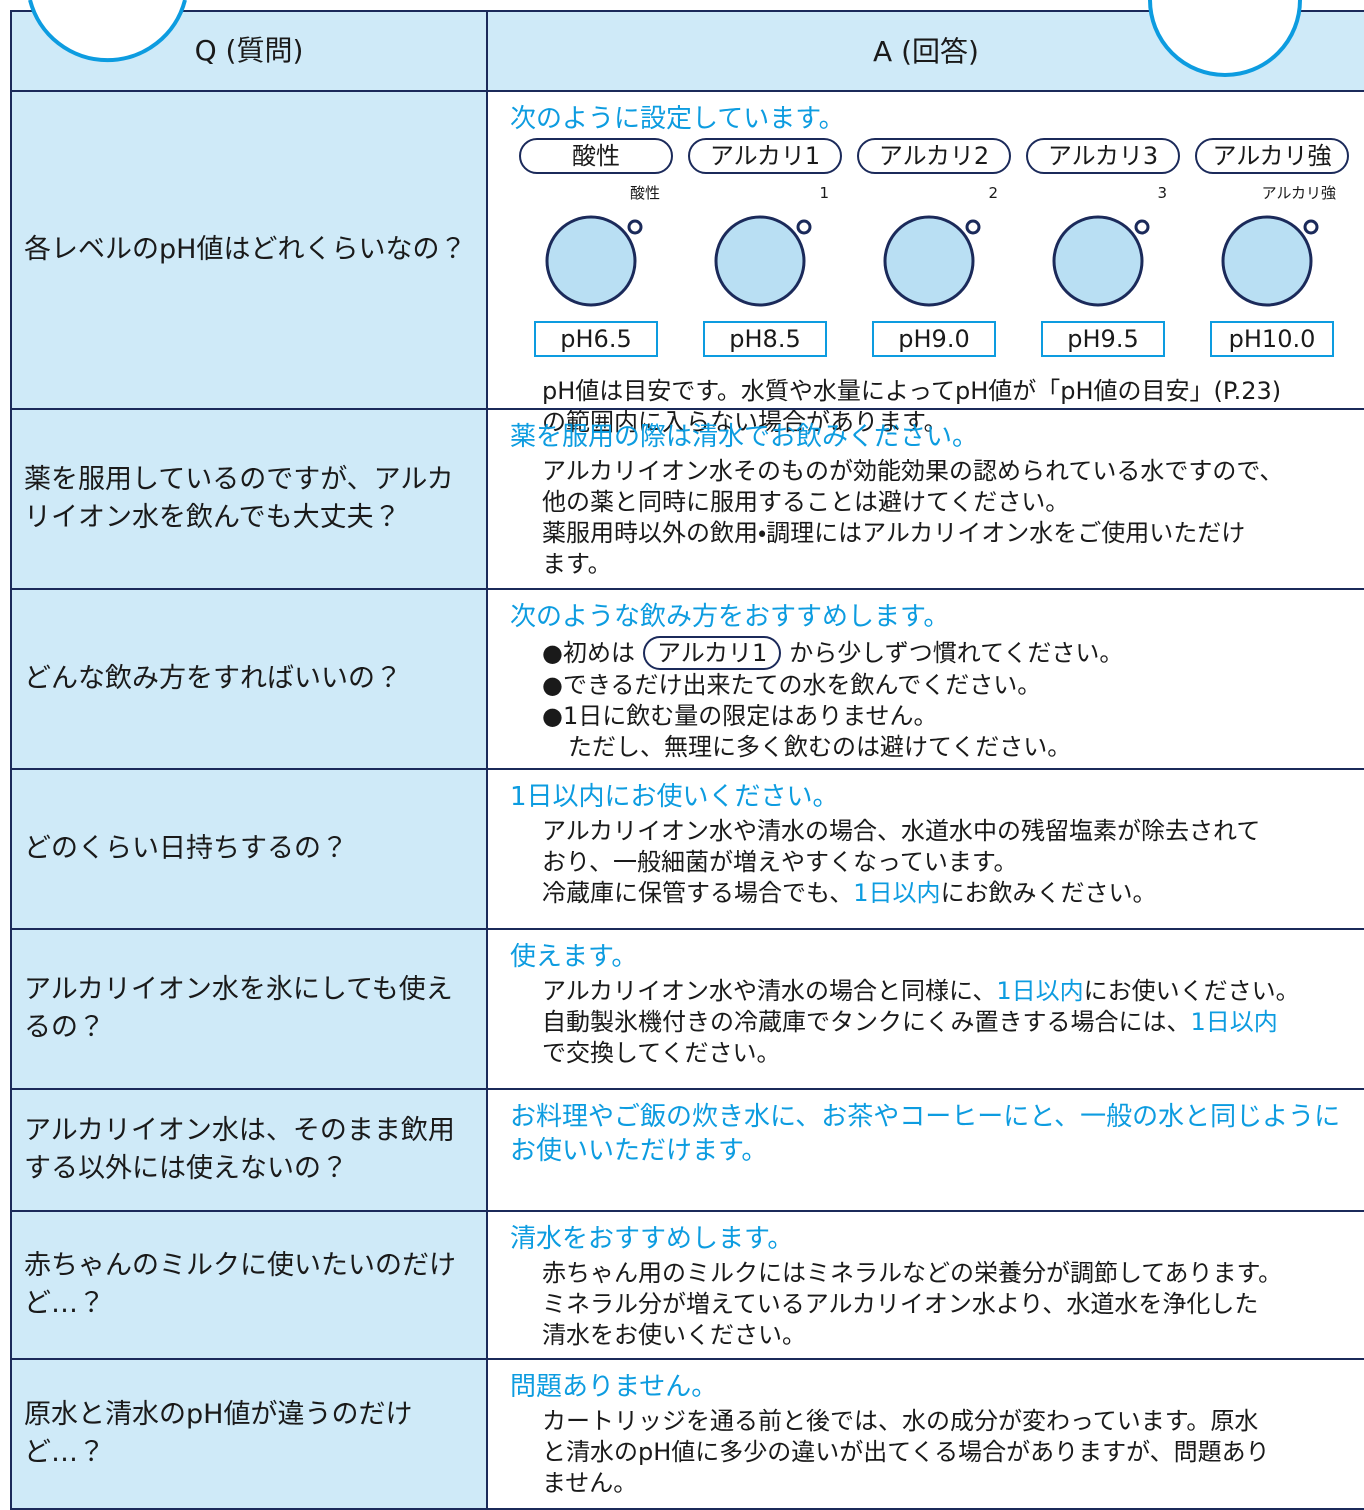 The image size is (1364, 1510). I want to click on answer-text: ●初めは, so click(588, 653).